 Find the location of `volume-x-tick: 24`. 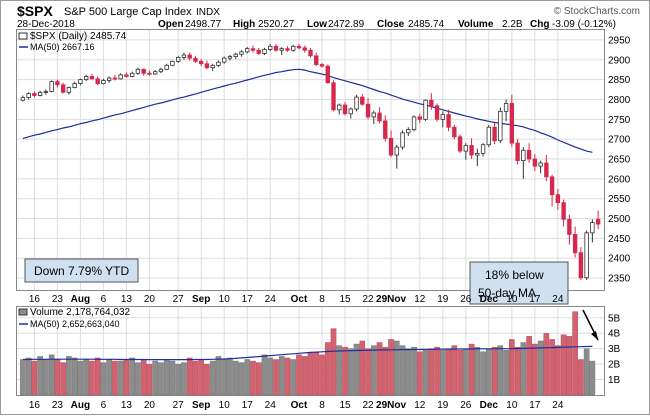

volume-x-tick: 24 is located at coordinates (558, 405).